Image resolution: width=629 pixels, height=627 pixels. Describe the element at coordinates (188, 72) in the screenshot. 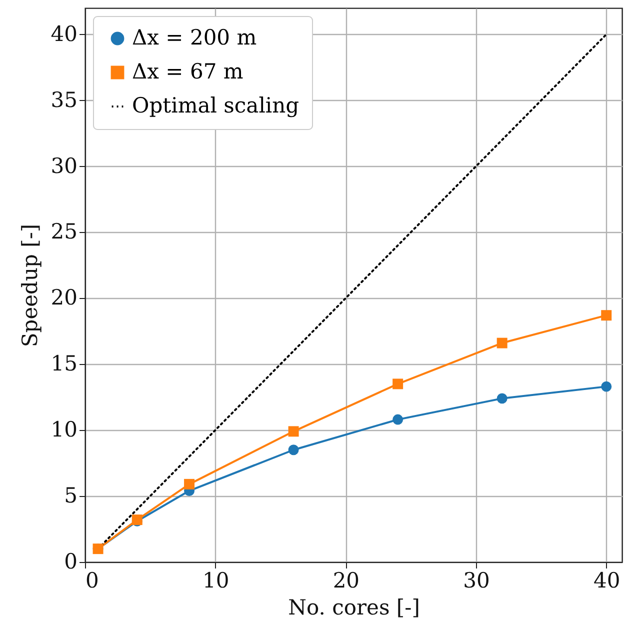

I see `legend-label: Δx = 67 m` at that location.